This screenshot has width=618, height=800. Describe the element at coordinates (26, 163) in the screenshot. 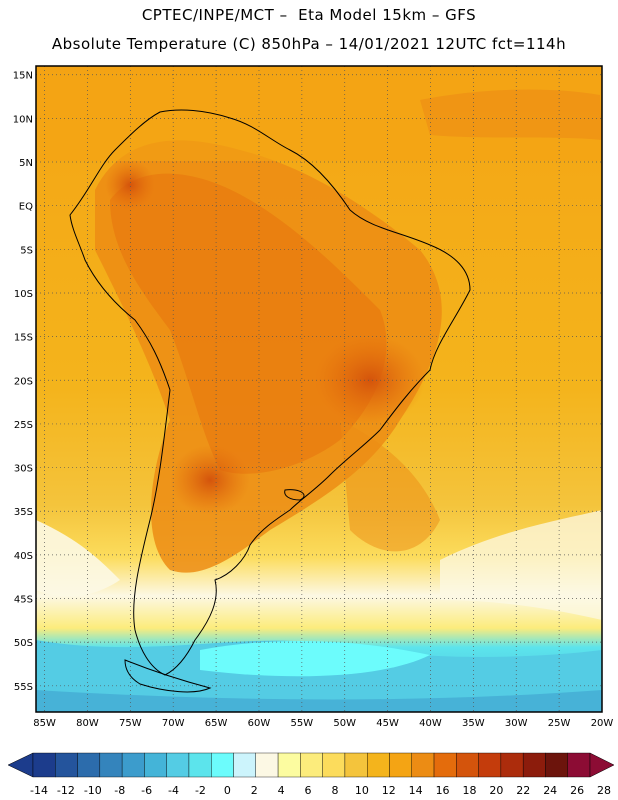

I see `lat-label: 5N` at that location.